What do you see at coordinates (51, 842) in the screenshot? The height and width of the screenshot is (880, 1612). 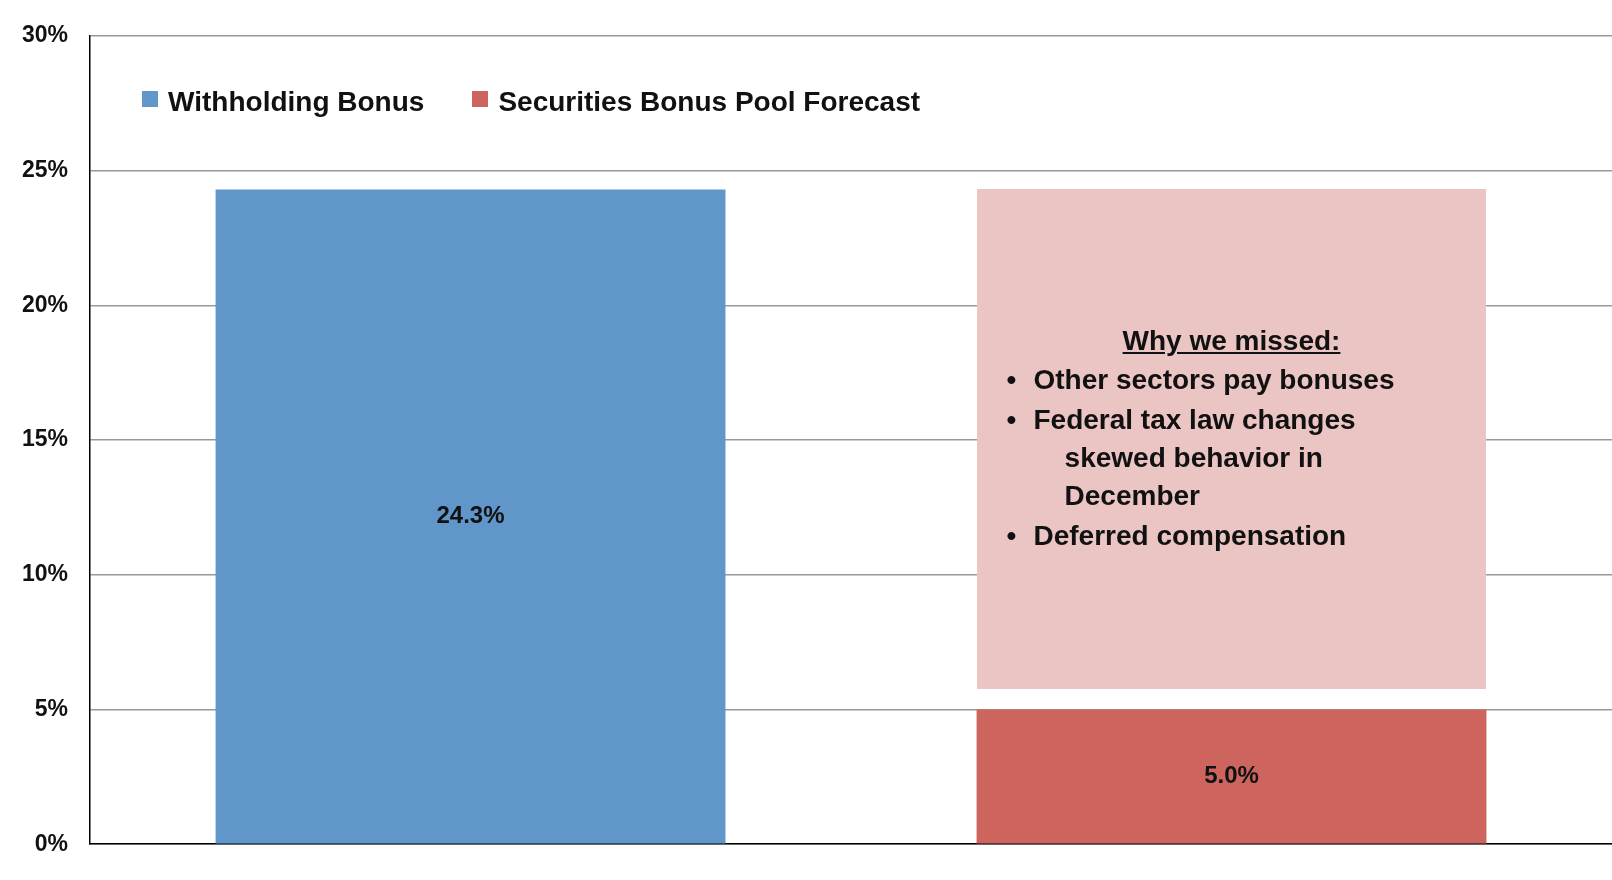 I see `y-tick-label: 0%` at bounding box center [51, 842].